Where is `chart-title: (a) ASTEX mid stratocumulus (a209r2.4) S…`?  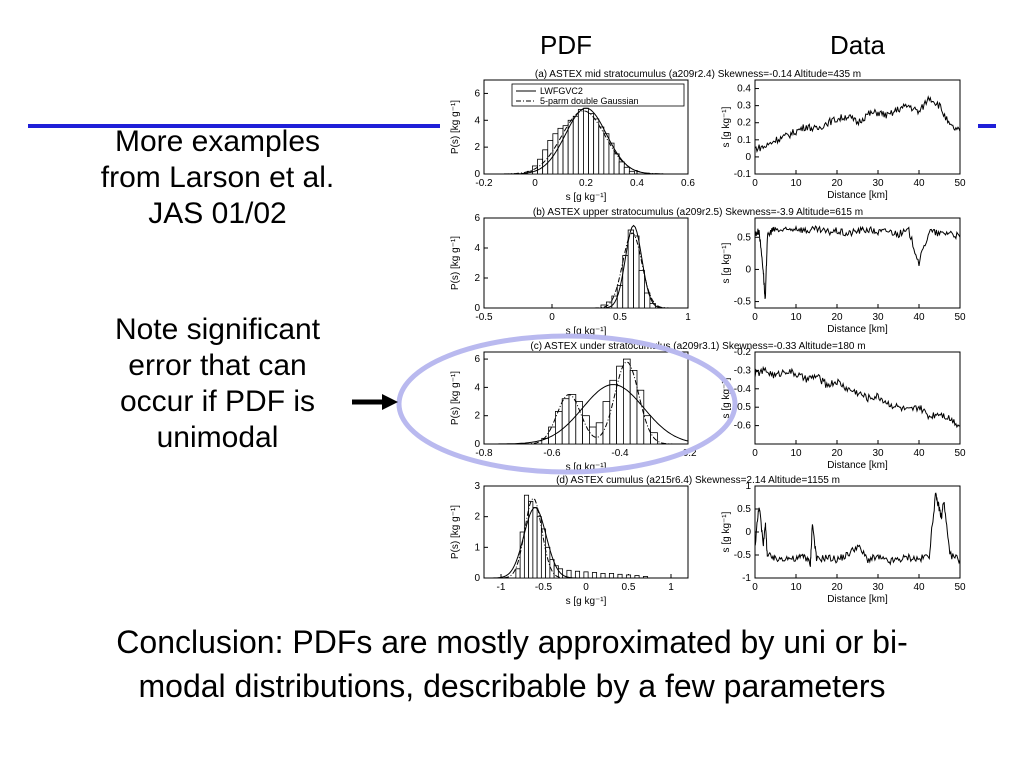 chart-title: (a) ASTEX mid stratocumulus (a209r2.4) S… is located at coordinates (698, 74).